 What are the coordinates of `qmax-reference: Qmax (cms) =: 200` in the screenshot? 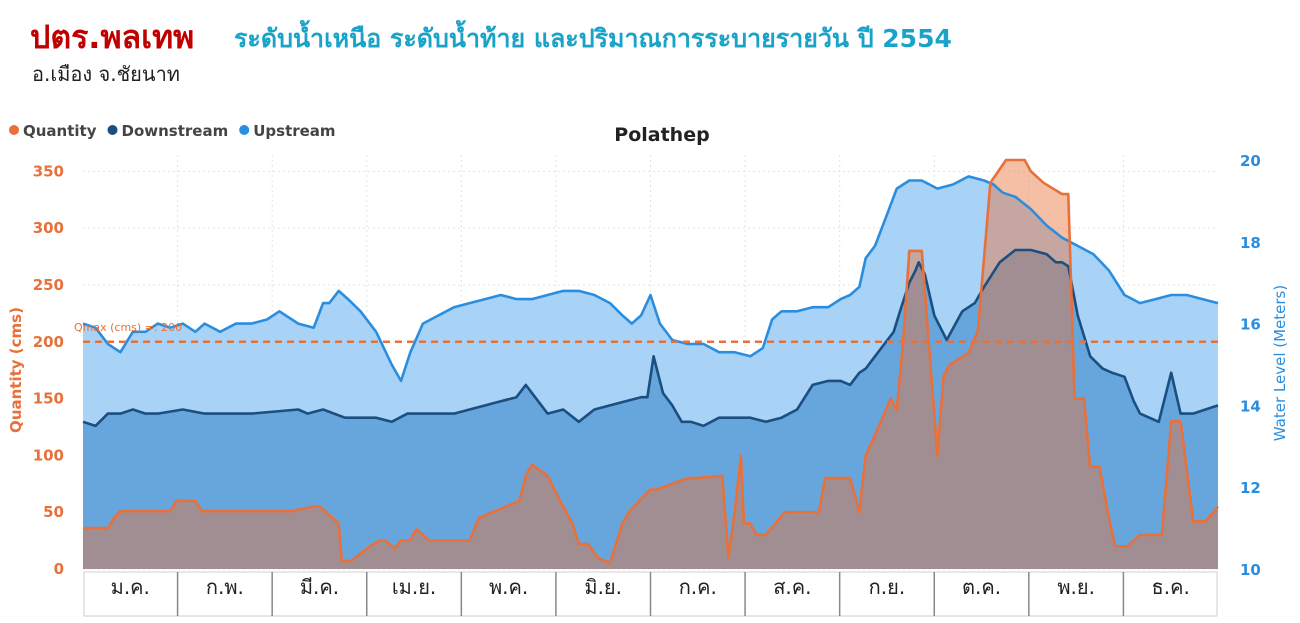 It's located at (646, 332).